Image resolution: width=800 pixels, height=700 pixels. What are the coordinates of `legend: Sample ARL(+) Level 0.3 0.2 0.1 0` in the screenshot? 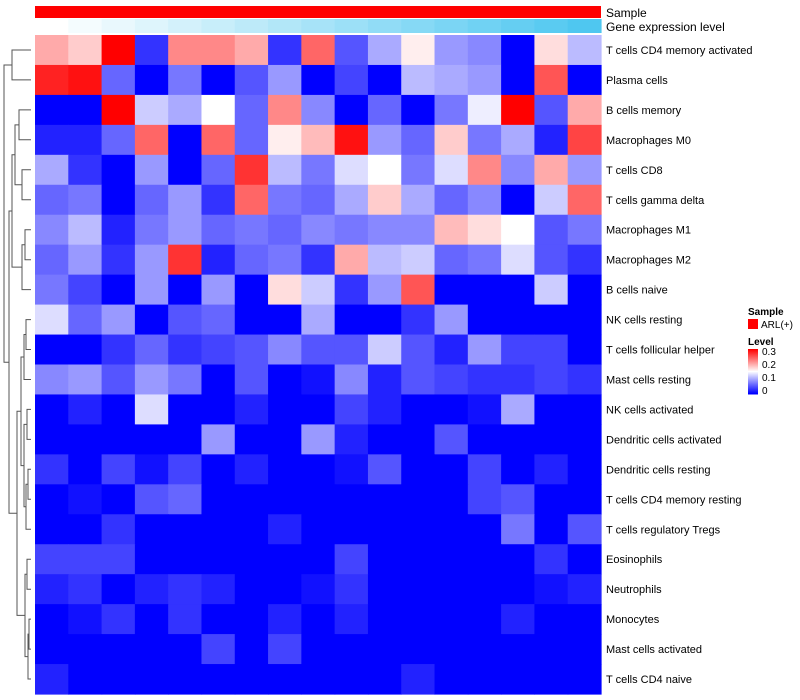 It's located at (770, 352).